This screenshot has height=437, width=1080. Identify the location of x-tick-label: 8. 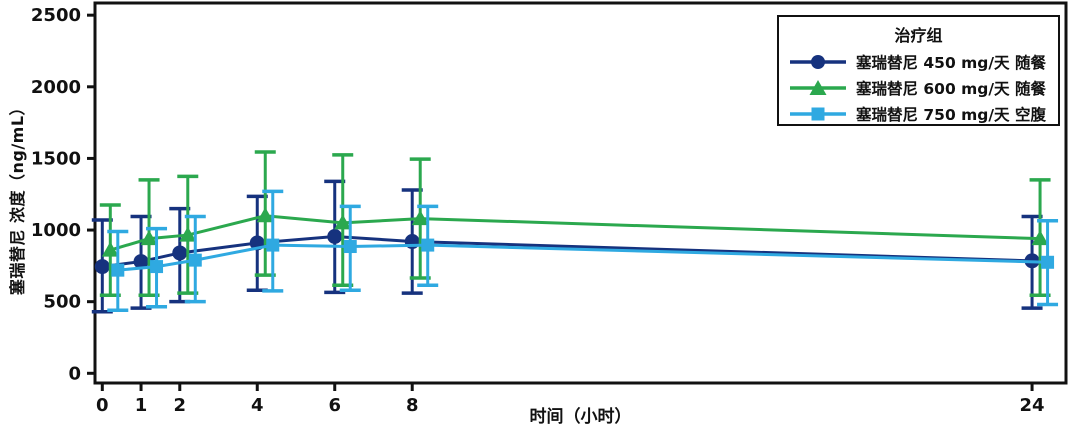
(412, 405).